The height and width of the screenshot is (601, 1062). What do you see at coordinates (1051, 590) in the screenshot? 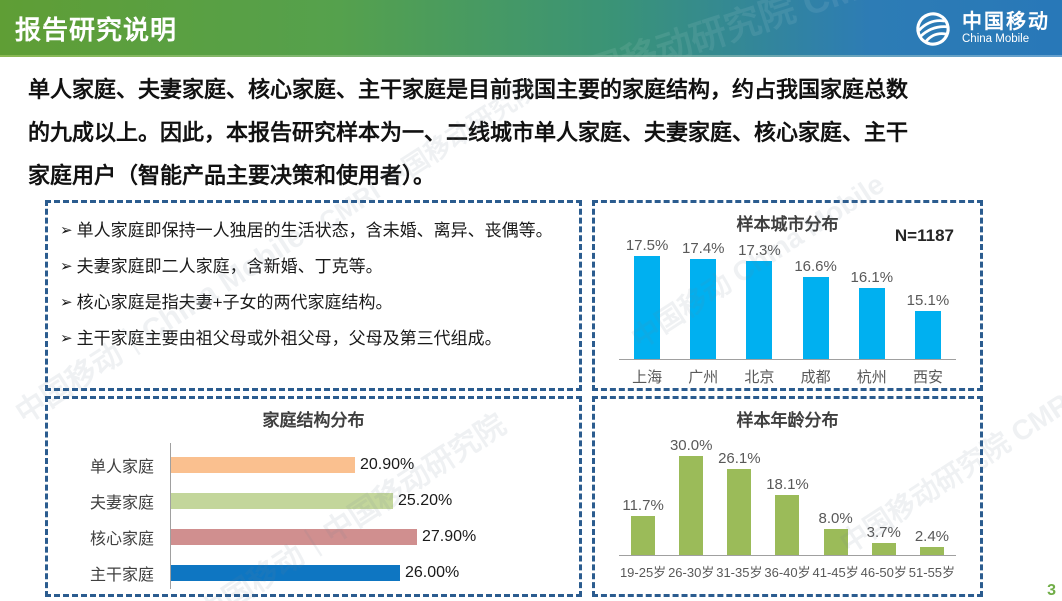
I see `page-number: 3` at bounding box center [1051, 590].